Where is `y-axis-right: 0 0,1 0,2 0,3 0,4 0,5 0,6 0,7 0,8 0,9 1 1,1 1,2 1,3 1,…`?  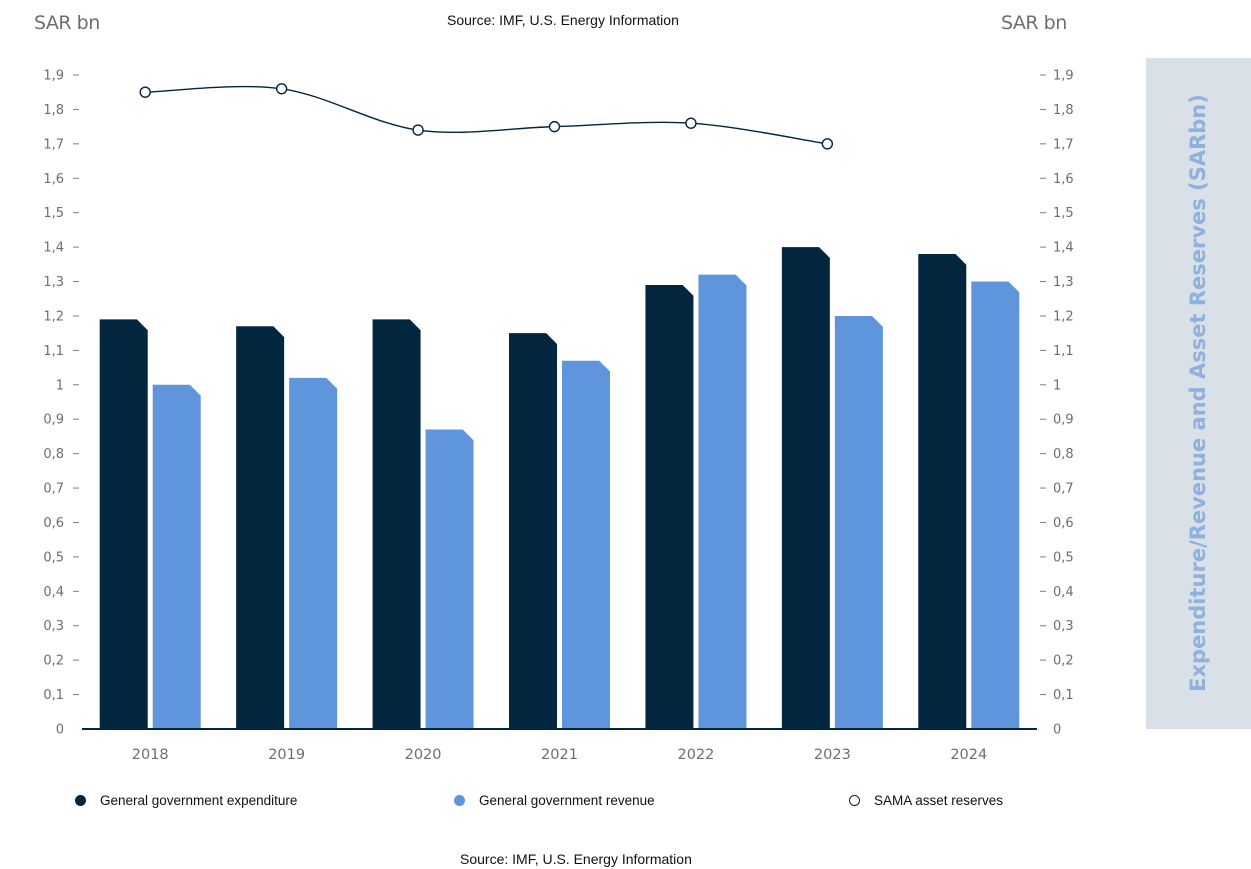
y-axis-right: 0 0,1 0,2 0,3 0,4 0,5 0,6 0,7 0,8 0,9 1 1,1 1,2 1,3 1,… is located at coordinates (1057, 403).